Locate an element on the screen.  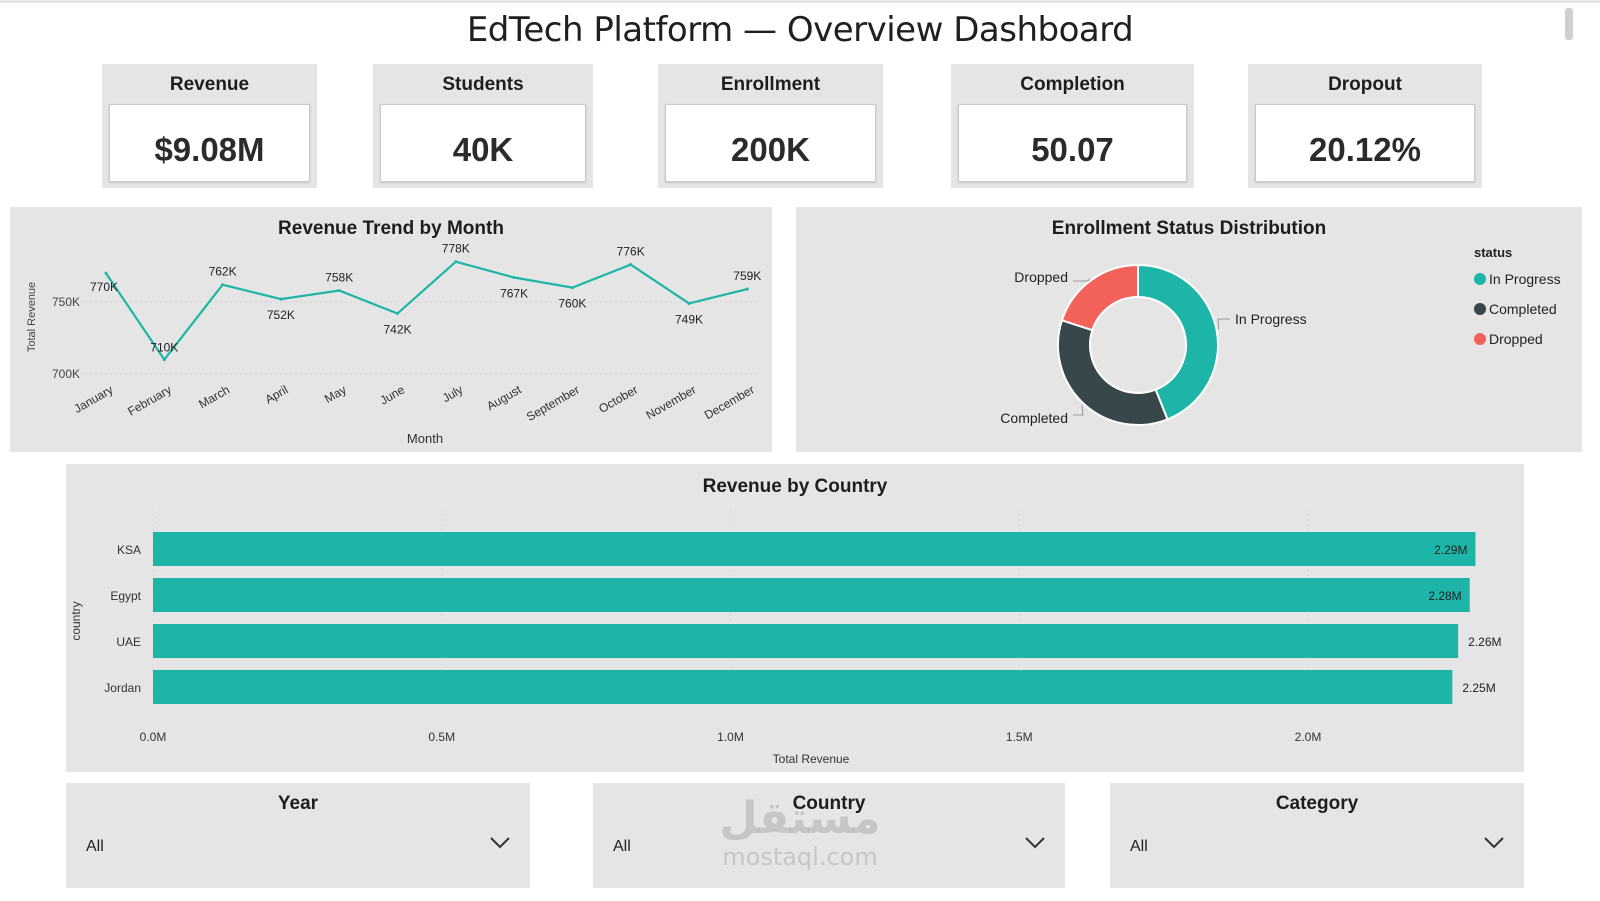
x-tick-label: 0.0M is located at coordinates (153, 737).